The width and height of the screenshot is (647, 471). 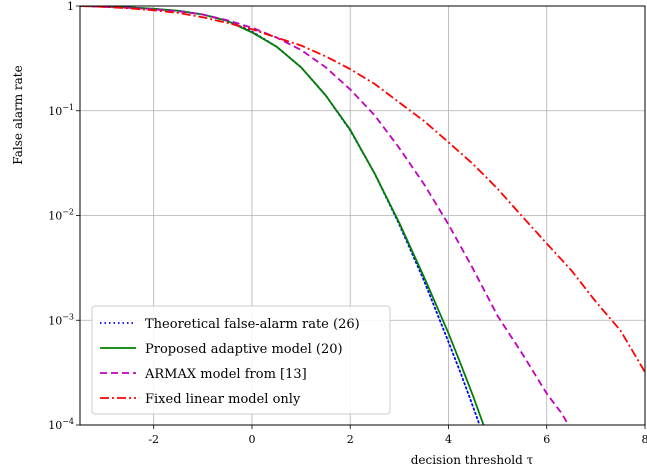 What do you see at coordinates (644, 439) in the screenshot?
I see `x-tick-label: 8` at bounding box center [644, 439].